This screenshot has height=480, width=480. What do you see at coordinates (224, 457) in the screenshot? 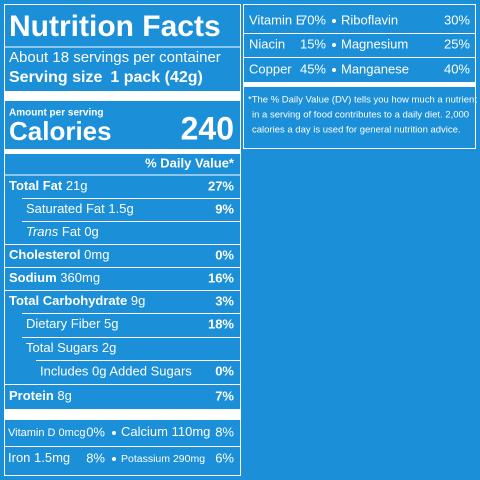
I see `vitamin-dv: 6%` at bounding box center [224, 457].